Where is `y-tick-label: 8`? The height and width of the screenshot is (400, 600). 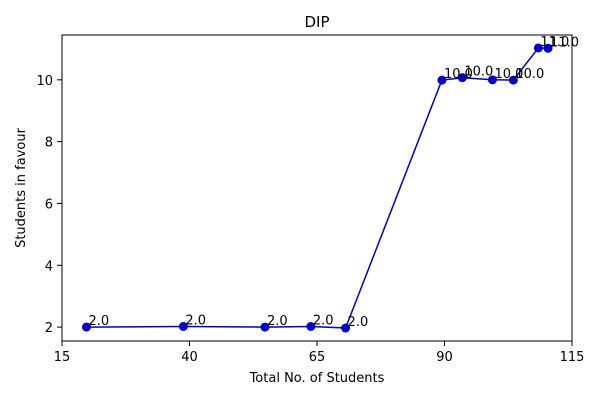
y-tick-label: 8 is located at coordinates (49, 143).